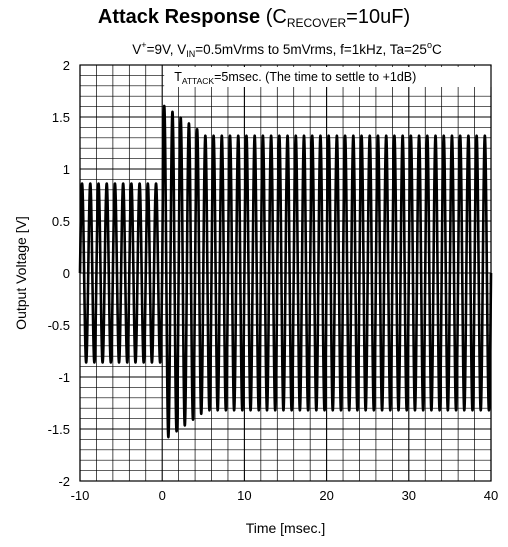 The image size is (508, 547). I want to click on annotation-sub: ATTACK, so click(198, 81).